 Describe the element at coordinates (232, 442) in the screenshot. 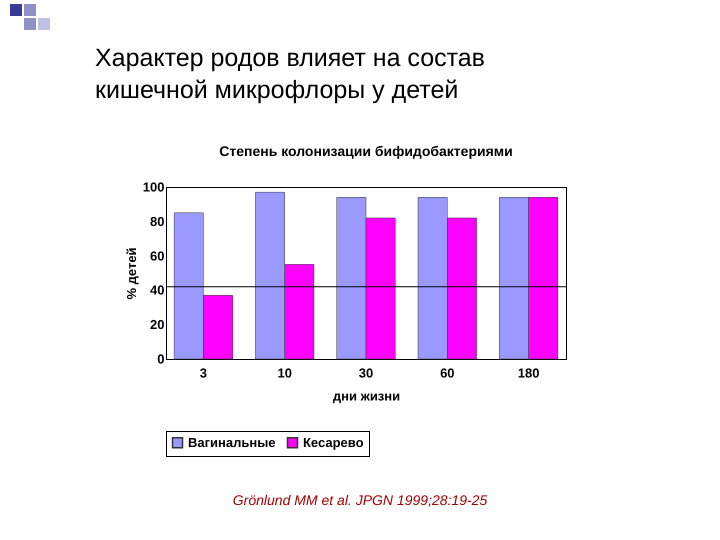

I see `legend-label: Вагинальные` at that location.